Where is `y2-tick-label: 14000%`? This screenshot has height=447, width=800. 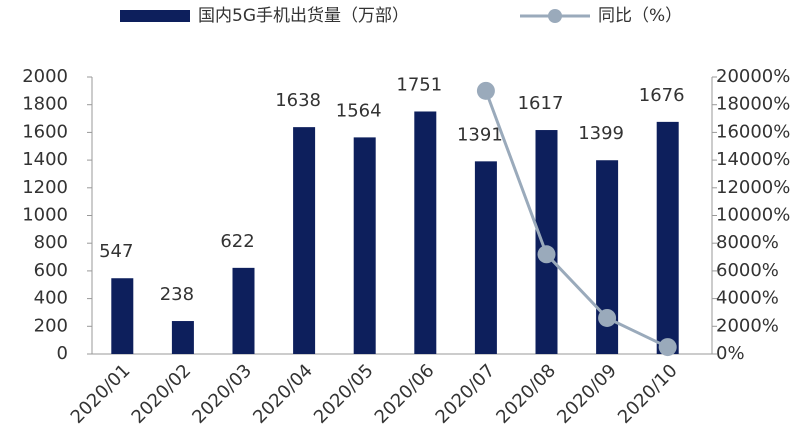
y2-tick-label: 14000% is located at coordinates (753, 159).